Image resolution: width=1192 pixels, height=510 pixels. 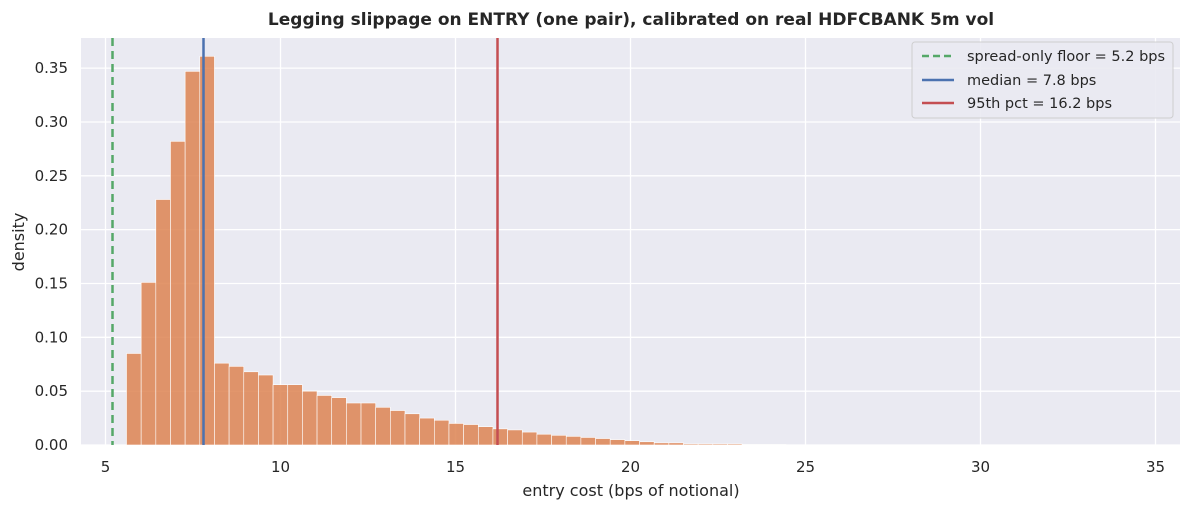 I want to click on y-tick-label: 0.25, so click(x=51, y=176).